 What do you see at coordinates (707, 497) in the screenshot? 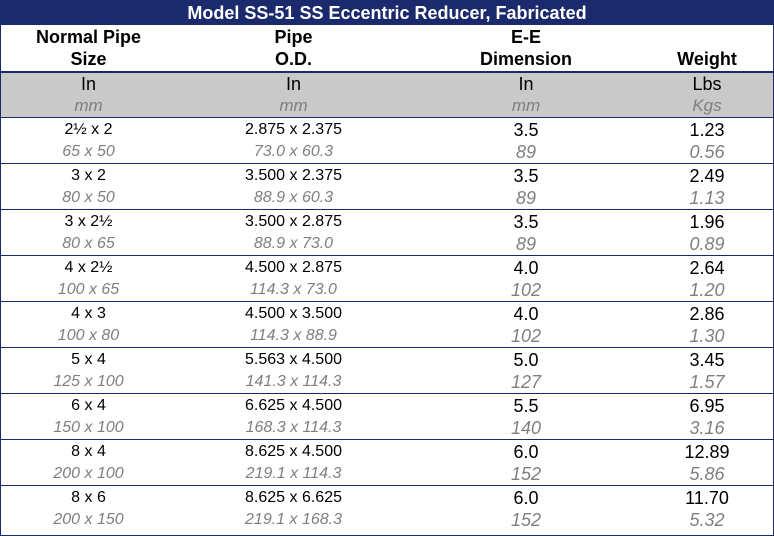
I see `weight-cell-imperial: 11.70` at bounding box center [707, 497].